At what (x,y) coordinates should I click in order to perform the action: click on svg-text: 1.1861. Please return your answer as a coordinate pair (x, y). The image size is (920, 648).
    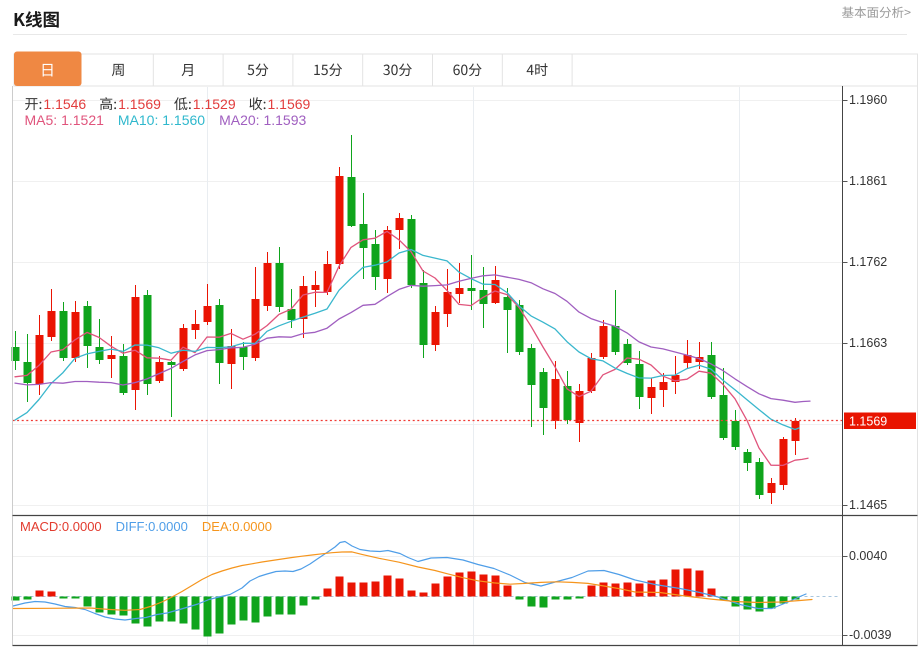
    Looking at the image, I should click on (868, 181).